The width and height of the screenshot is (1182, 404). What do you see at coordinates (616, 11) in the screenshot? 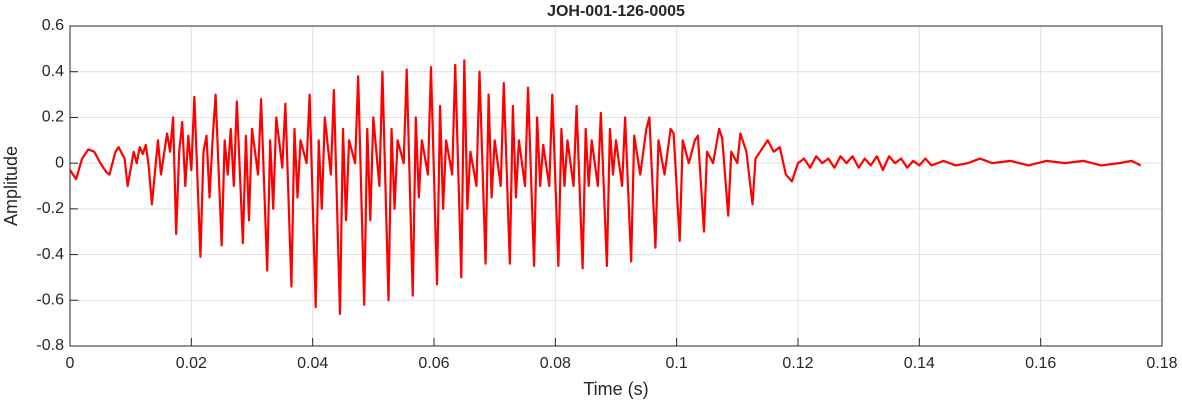
I see `chart-title: JOH-001-126-0005` at bounding box center [616, 11].